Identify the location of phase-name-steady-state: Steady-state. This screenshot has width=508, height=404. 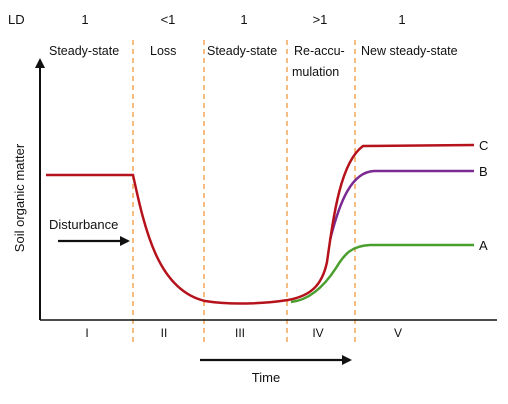
(84, 51).